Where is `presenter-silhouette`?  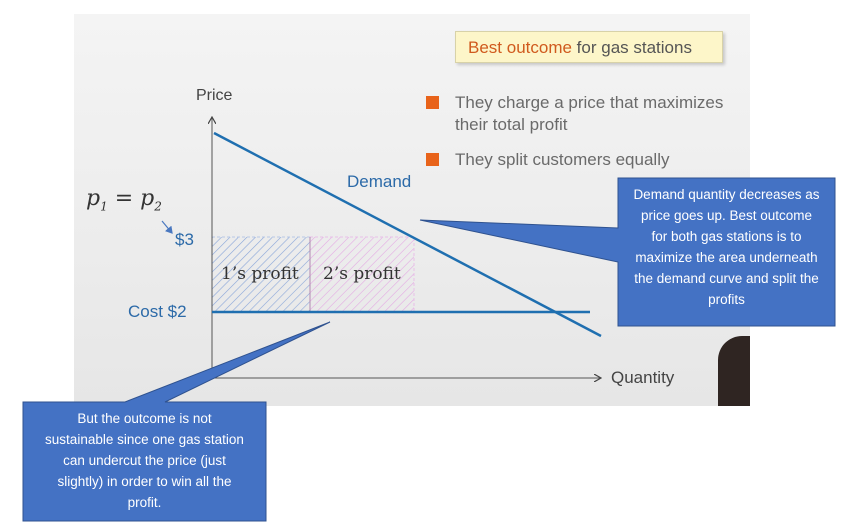
presenter-silhouette is located at coordinates (734, 371).